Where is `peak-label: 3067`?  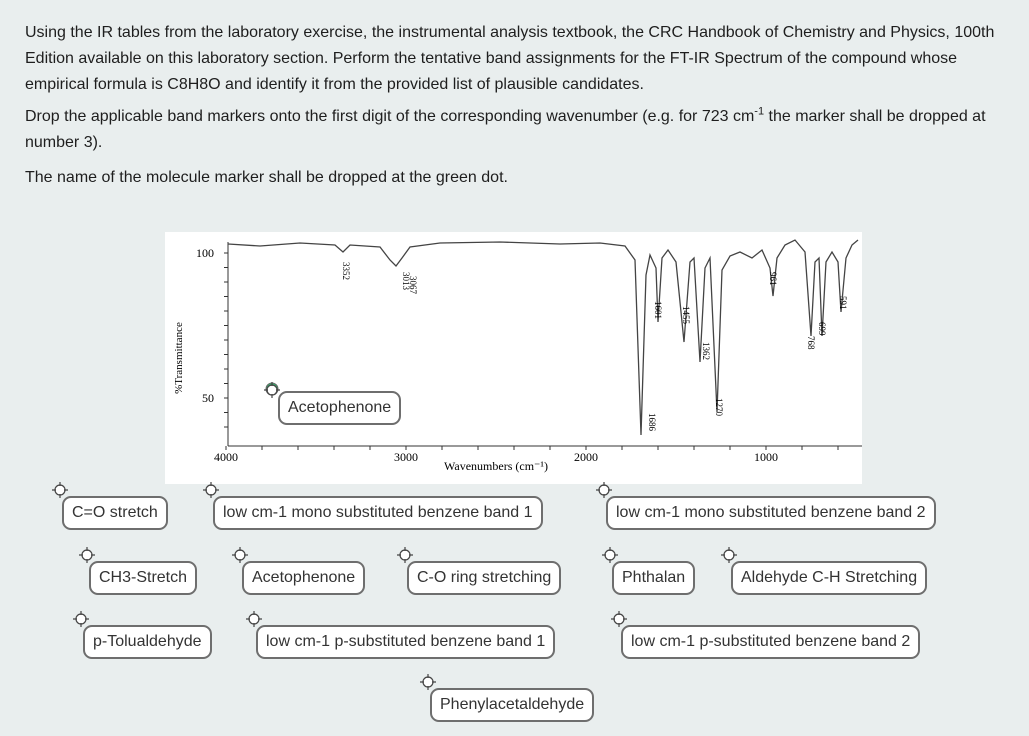 peak-label: 3067 is located at coordinates (413, 285).